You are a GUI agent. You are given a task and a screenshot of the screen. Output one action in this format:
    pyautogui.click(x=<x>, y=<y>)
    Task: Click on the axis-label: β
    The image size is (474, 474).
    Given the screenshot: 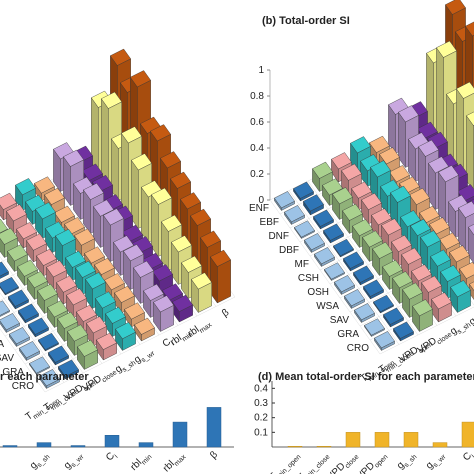 What is the action you would take?
    pyautogui.click(x=225, y=313)
    